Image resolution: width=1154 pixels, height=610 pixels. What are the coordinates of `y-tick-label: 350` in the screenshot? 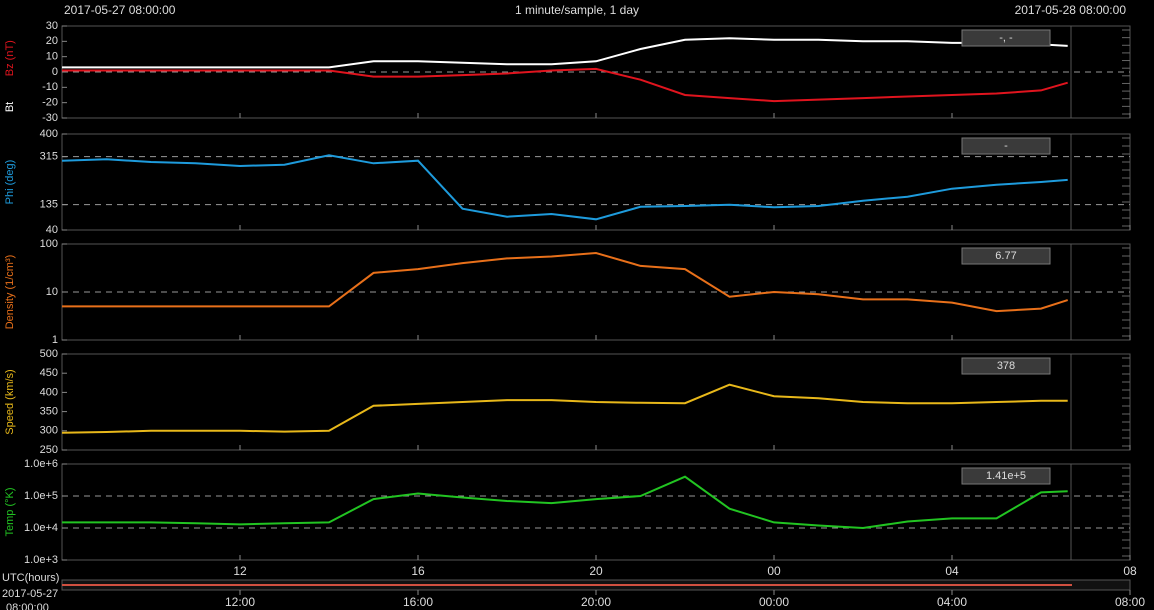 It's located at (49, 412).